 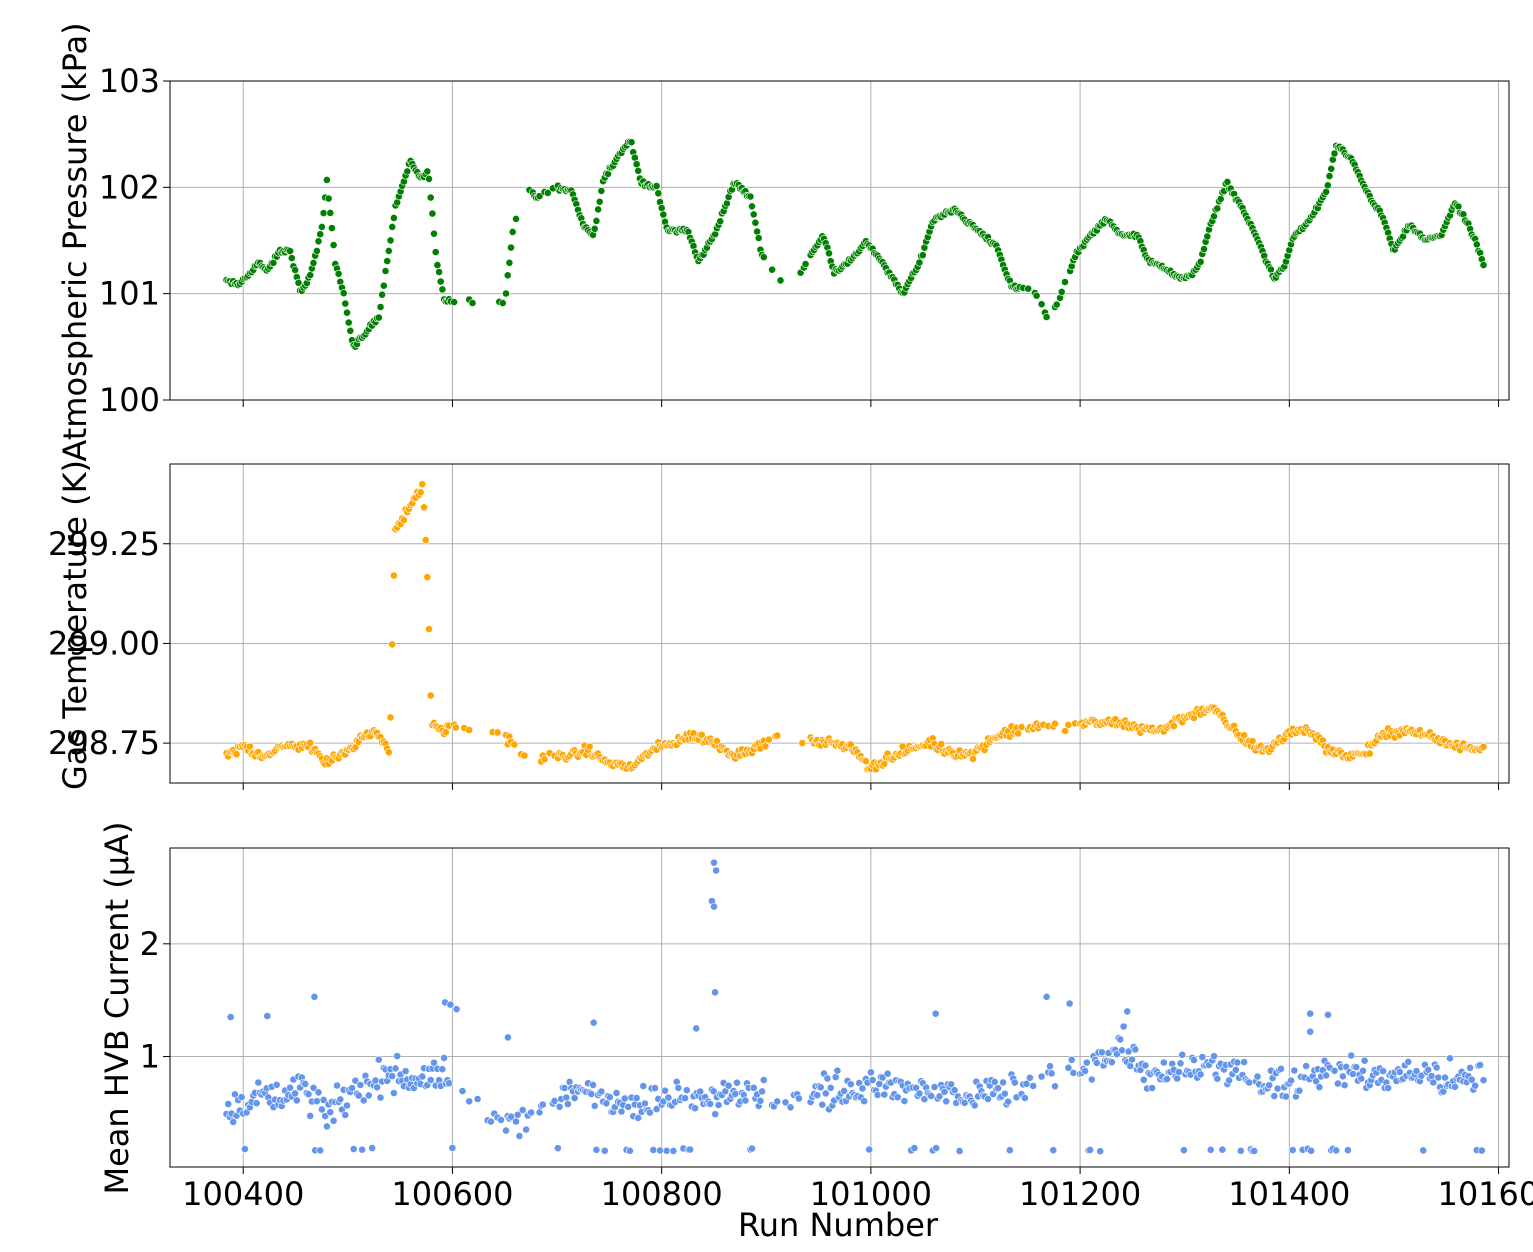 What do you see at coordinates (150, 1057) in the screenshot?
I see `y-tick-label: 1` at bounding box center [150, 1057].